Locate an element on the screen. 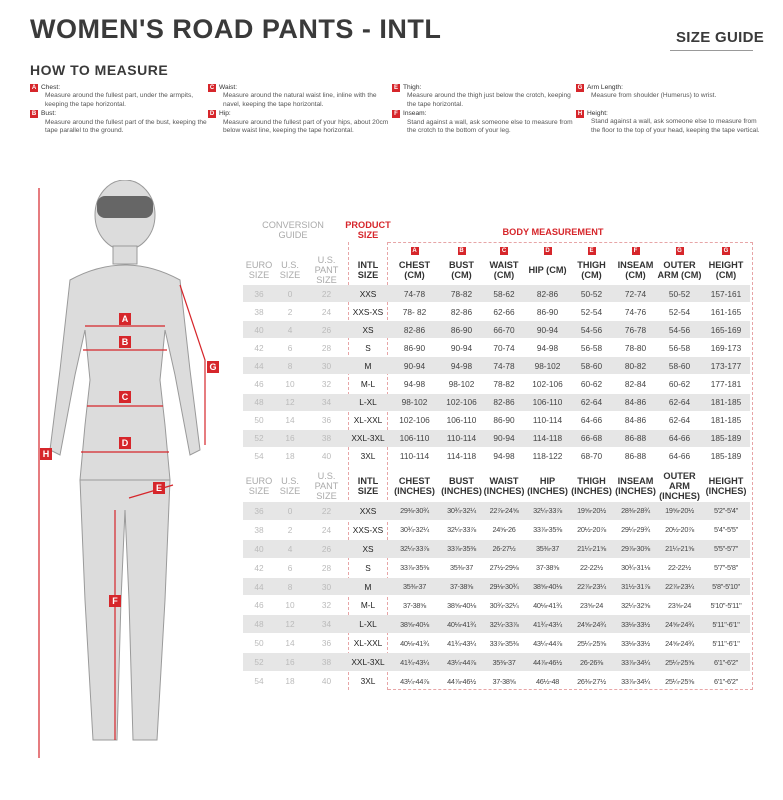  table-cell: 80-82 is located at coordinates (635, 365).